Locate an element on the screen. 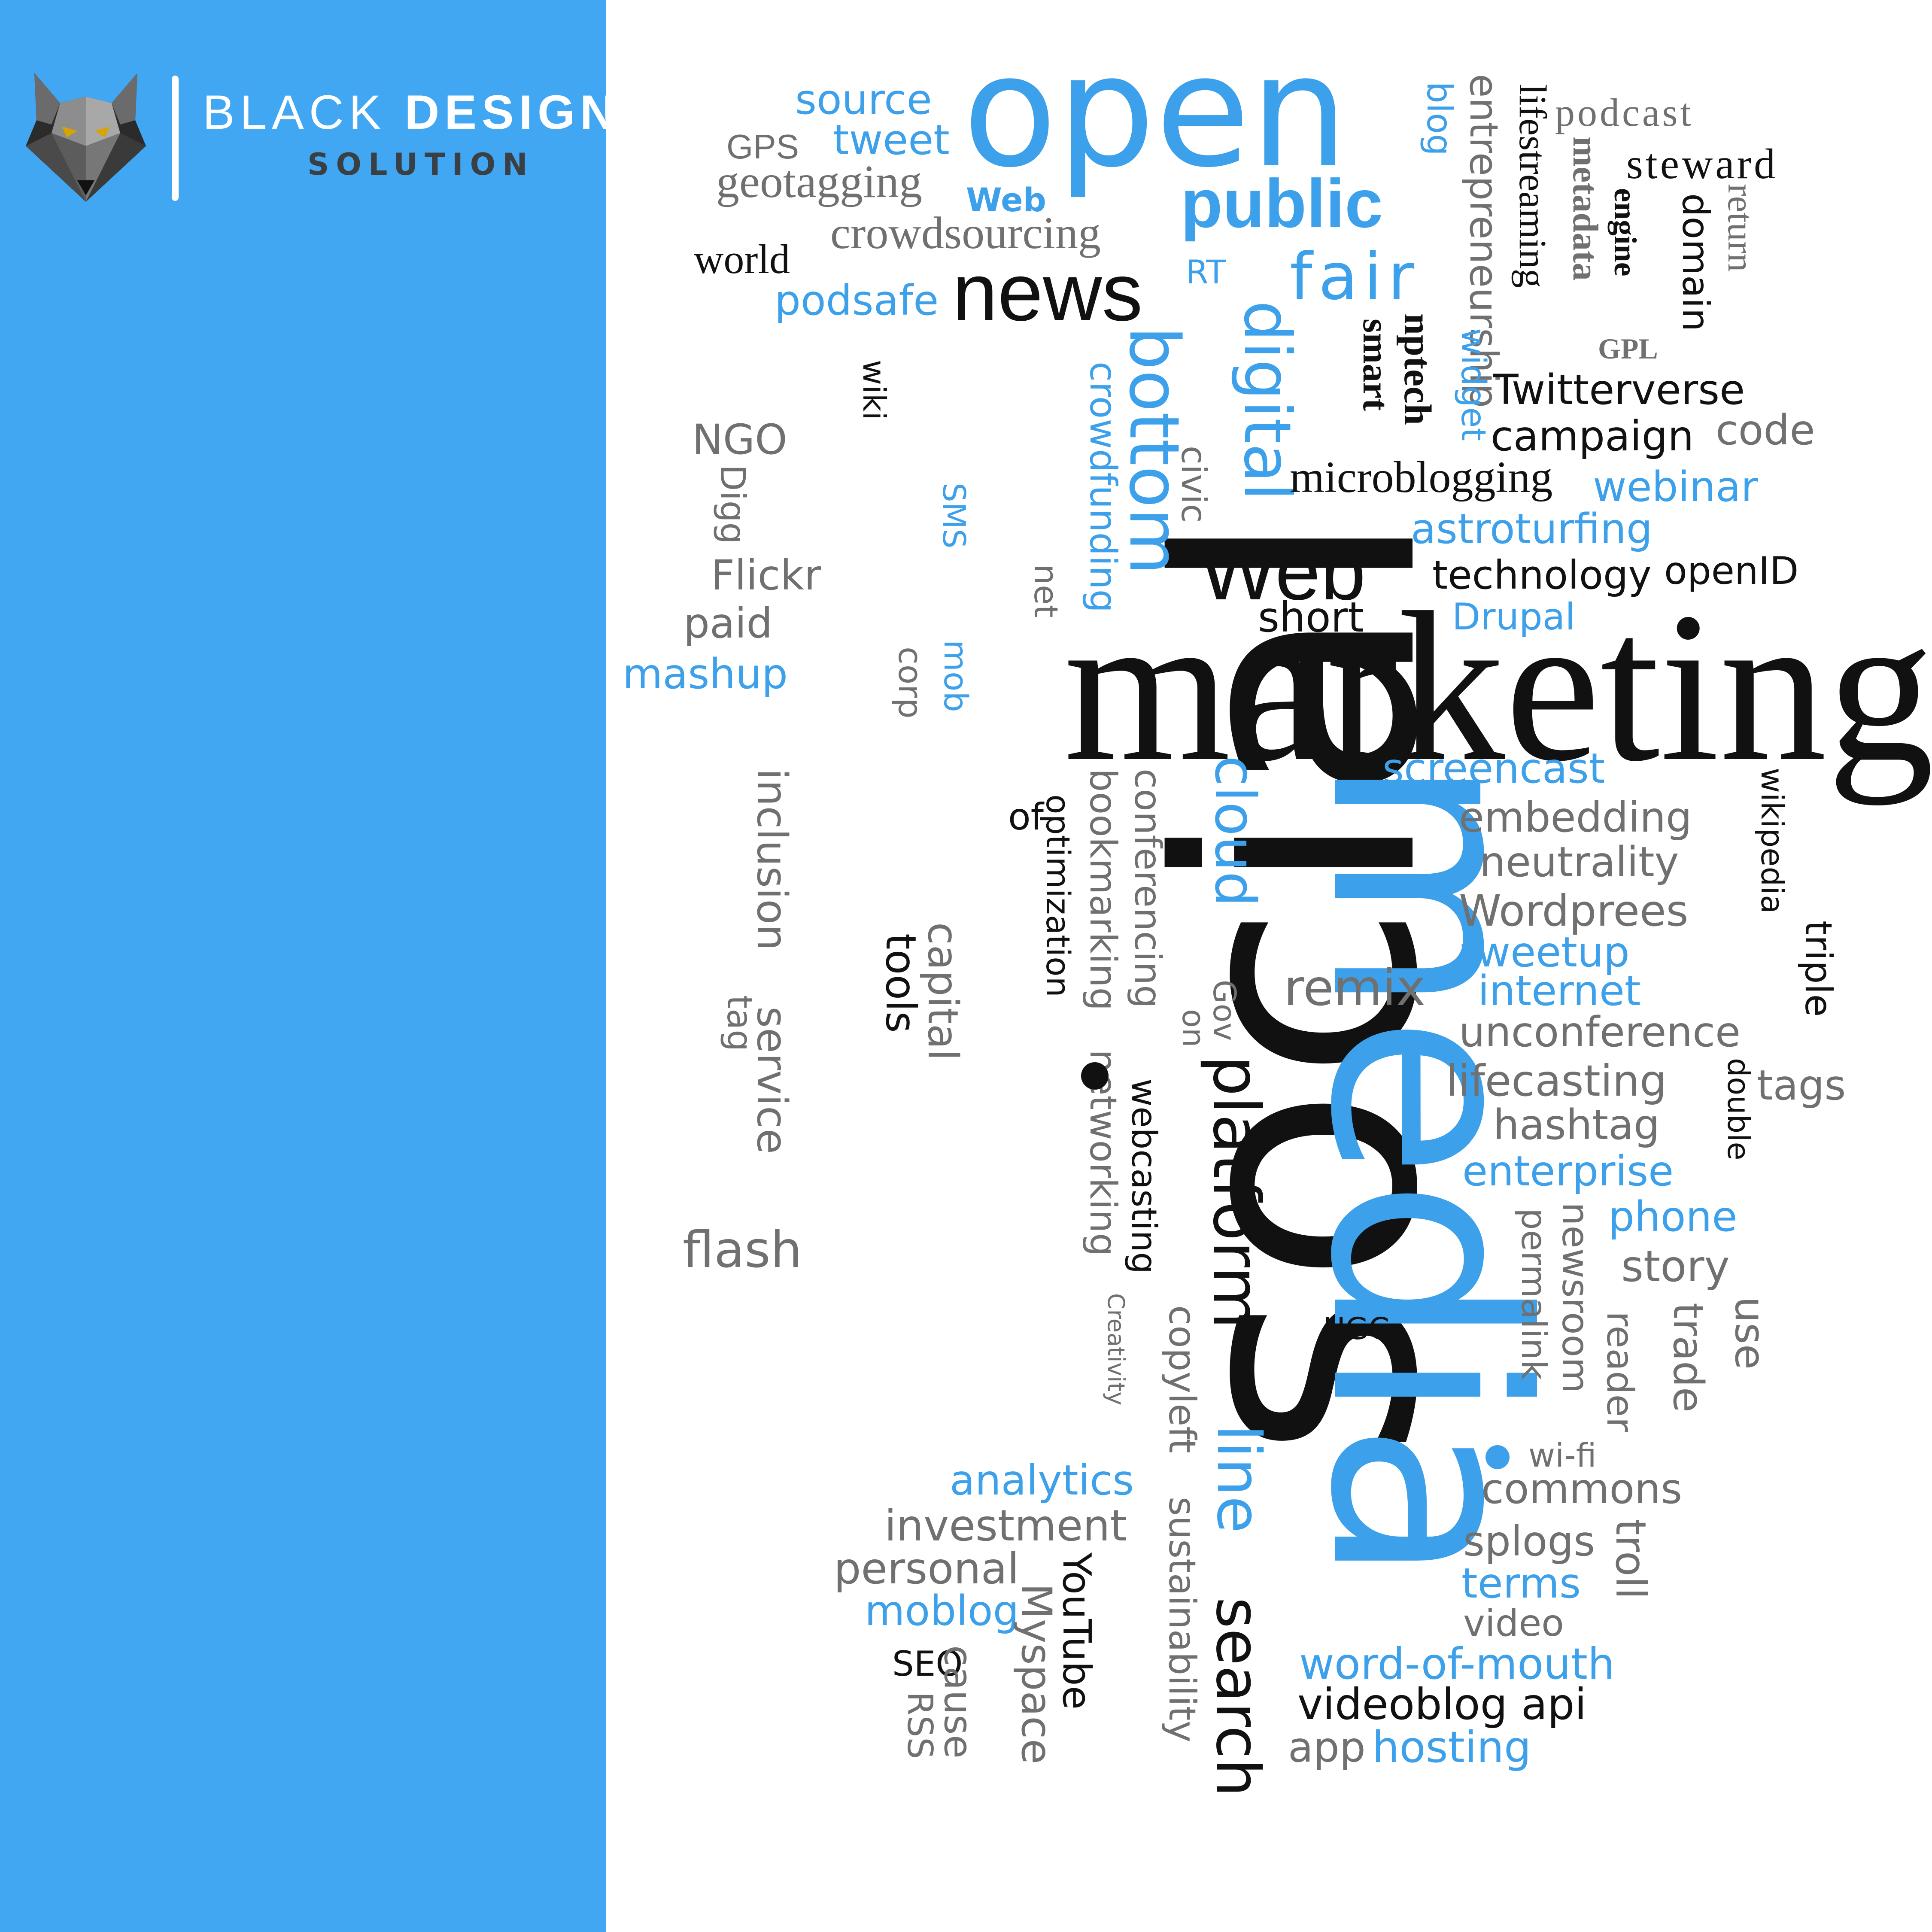 The image size is (1932, 1932). word-smart: smart is located at coordinates (1376, 365).